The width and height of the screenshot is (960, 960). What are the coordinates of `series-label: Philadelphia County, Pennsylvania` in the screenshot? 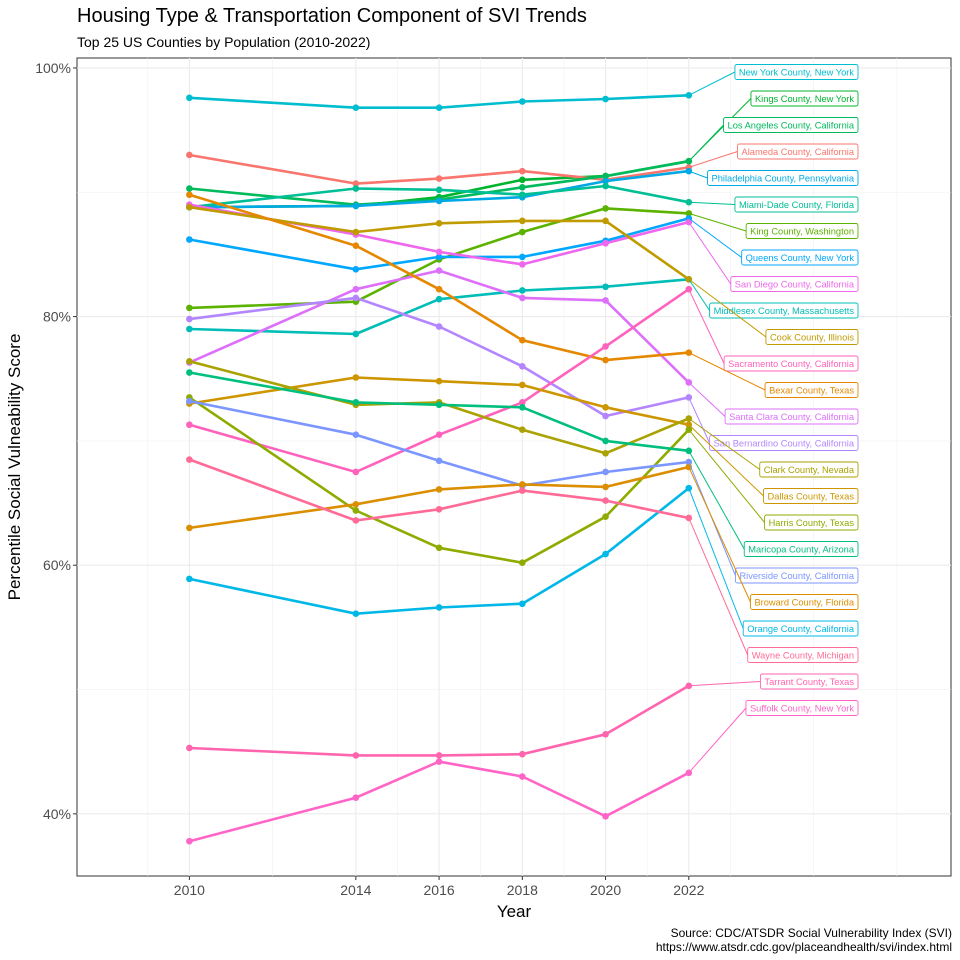 It's located at (773, 178).